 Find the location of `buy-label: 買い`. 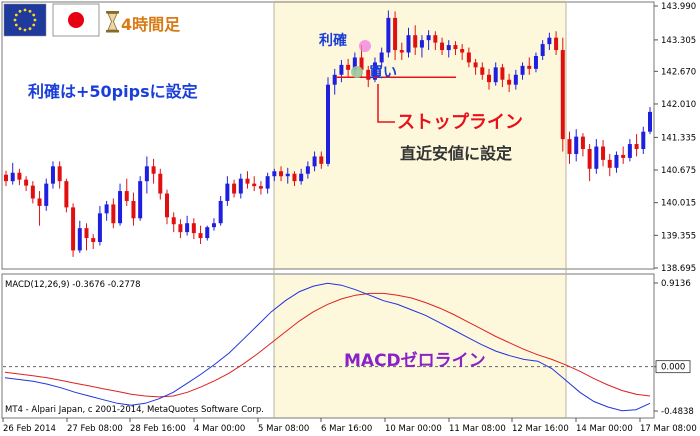

buy-label: 買い is located at coordinates (383, 73).